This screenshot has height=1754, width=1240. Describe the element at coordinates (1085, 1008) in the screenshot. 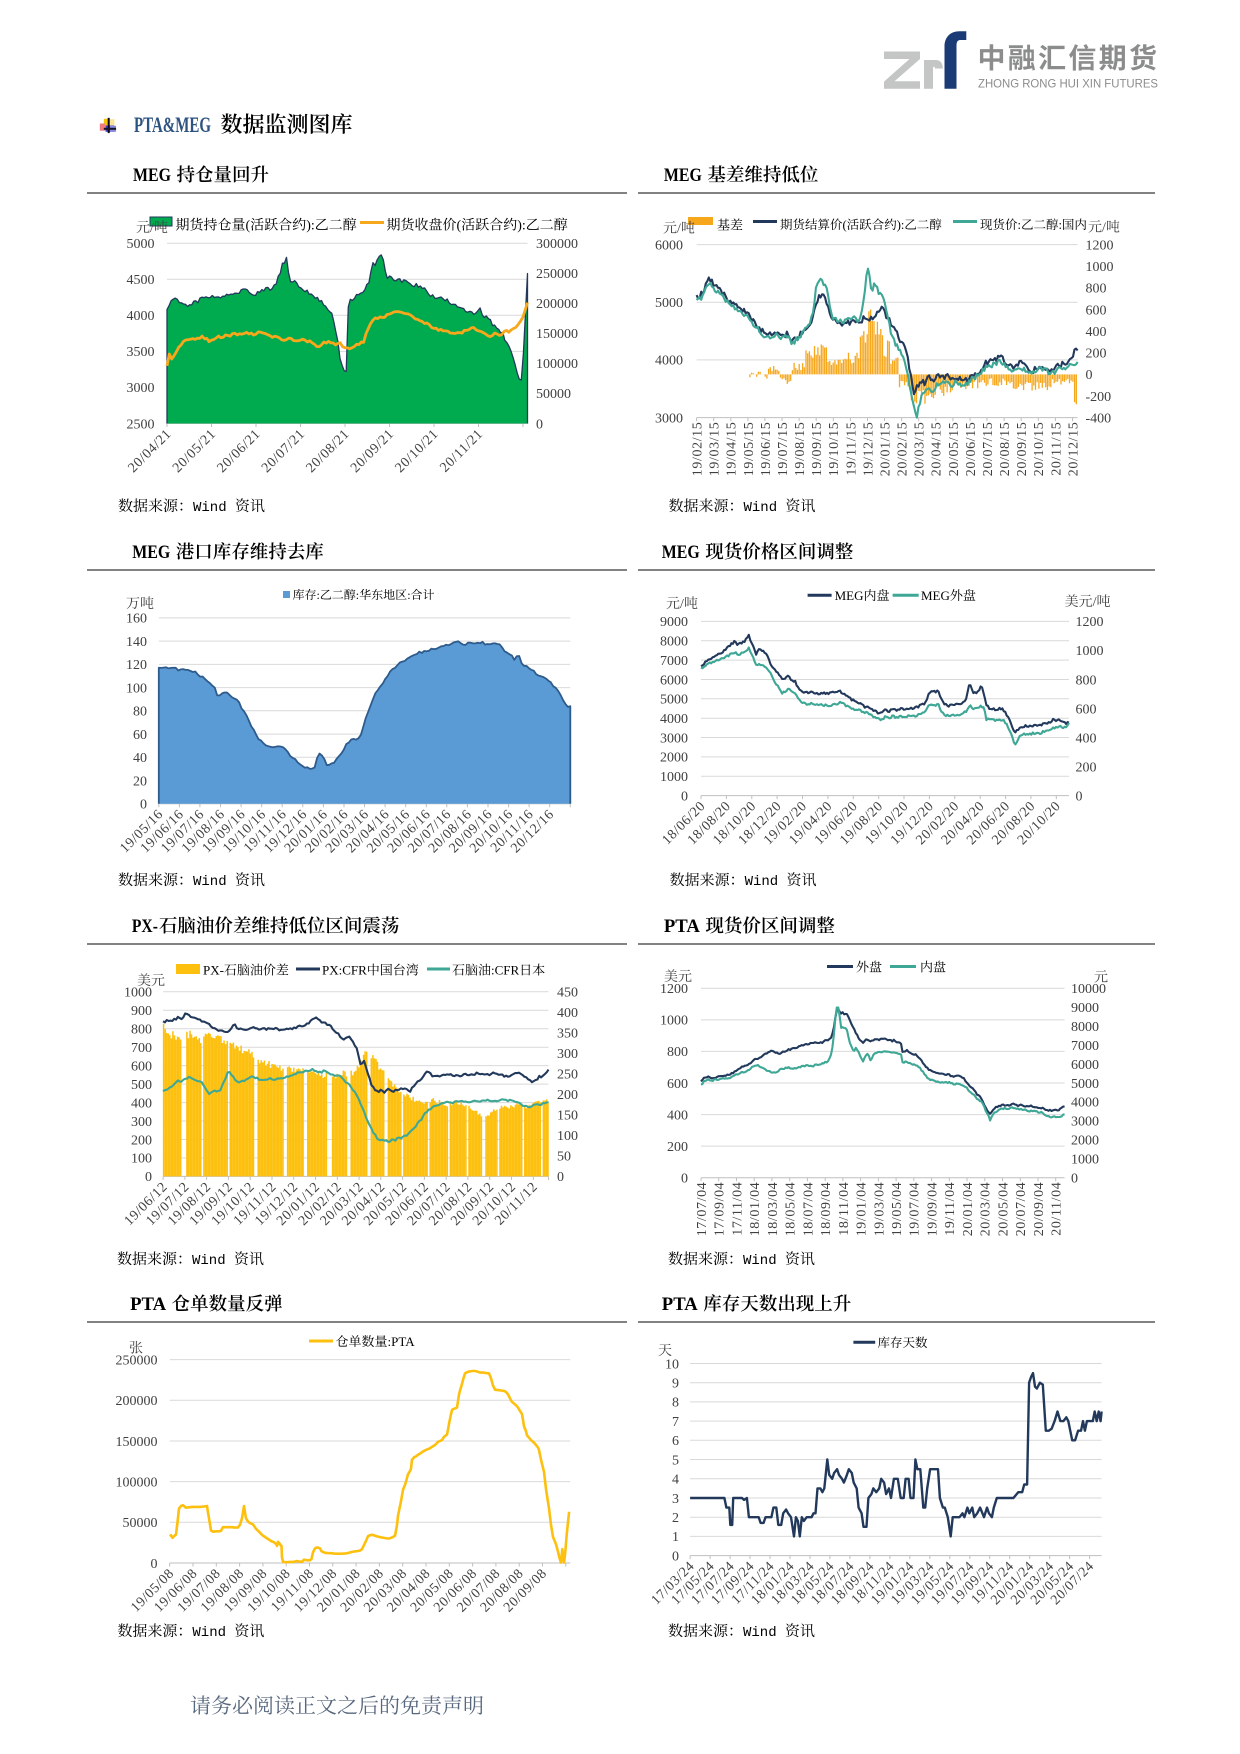

I see `svg-text: 9000` at that location.